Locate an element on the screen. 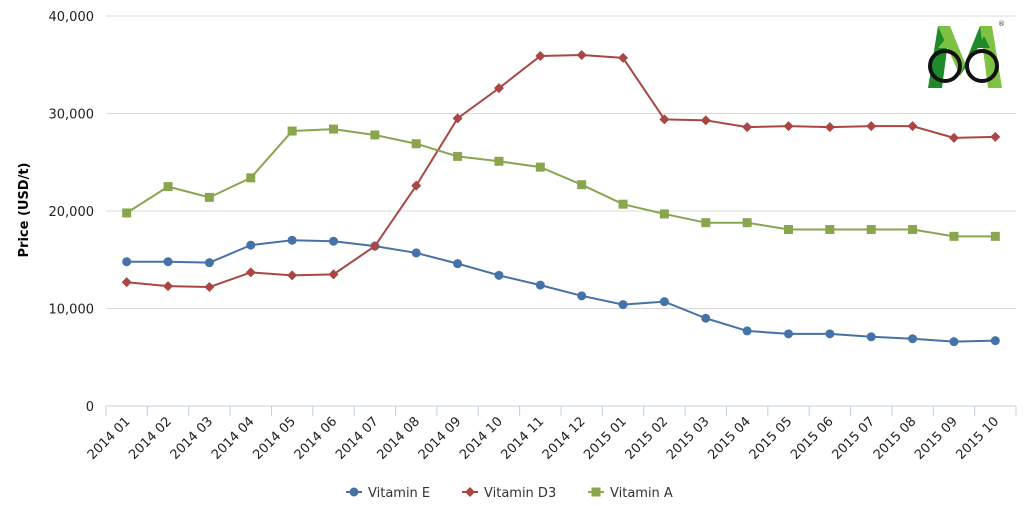 The height and width of the screenshot is (506, 1026). y-tick-label: 0 is located at coordinates (90, 407).